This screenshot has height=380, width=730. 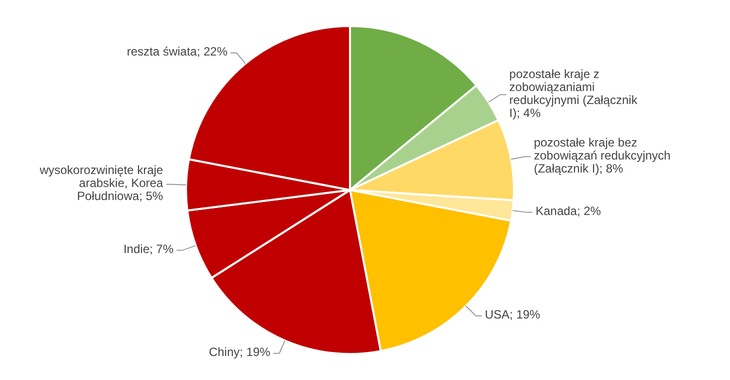 What do you see at coordinates (573, 93) in the screenshot?
I see `slice-label: pozostałe kraje z zobowiązaniami redukcyjnymi (Załącznik I); 4%` at bounding box center [573, 93].